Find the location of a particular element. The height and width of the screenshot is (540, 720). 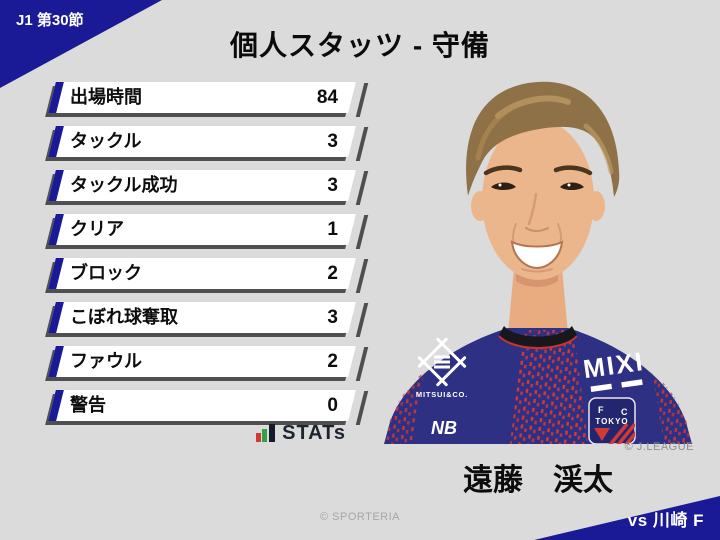

competition-label: J1 第30節 is located at coordinates (50, 20).